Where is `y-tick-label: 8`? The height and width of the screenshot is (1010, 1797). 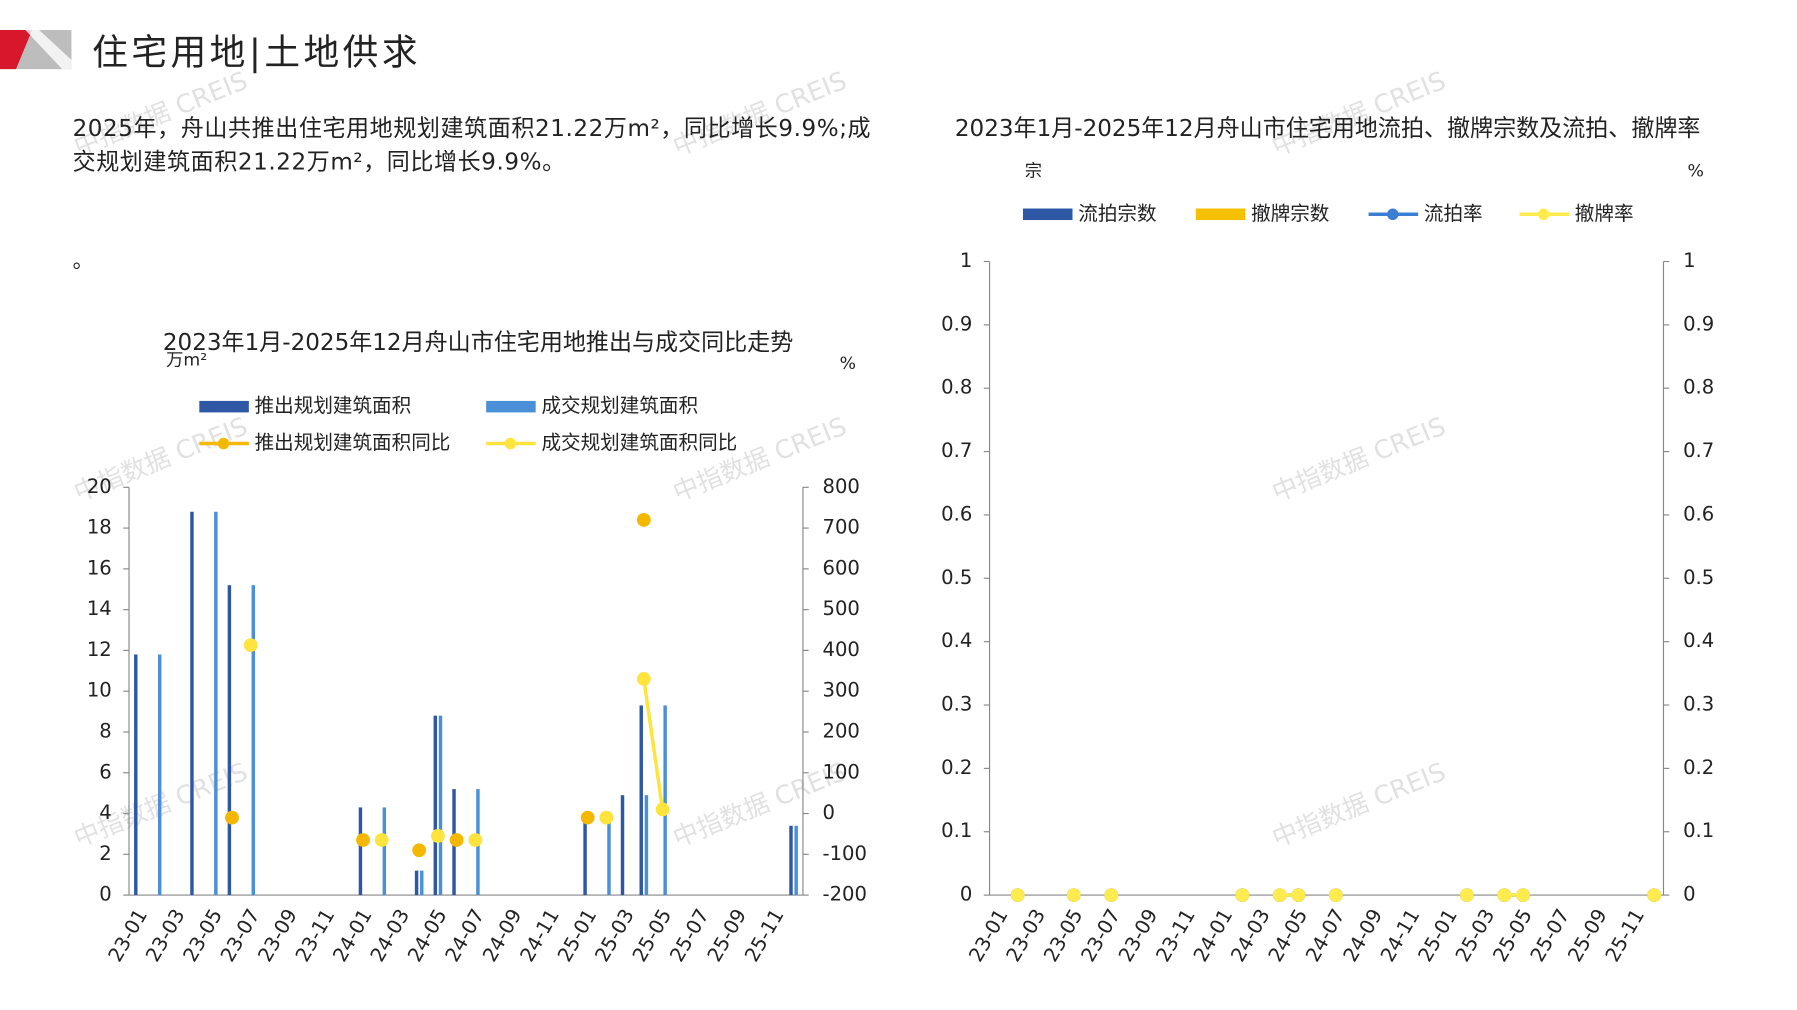
y-tick-label: 8 is located at coordinates (105, 730).